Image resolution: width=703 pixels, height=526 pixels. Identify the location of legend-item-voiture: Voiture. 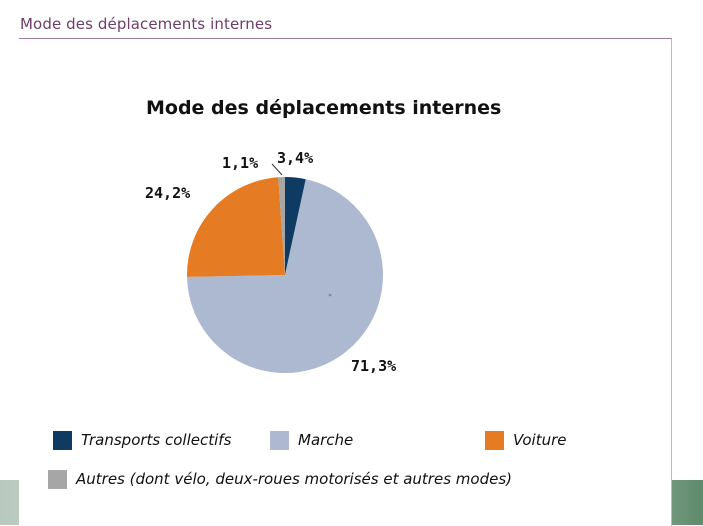
(526, 440).